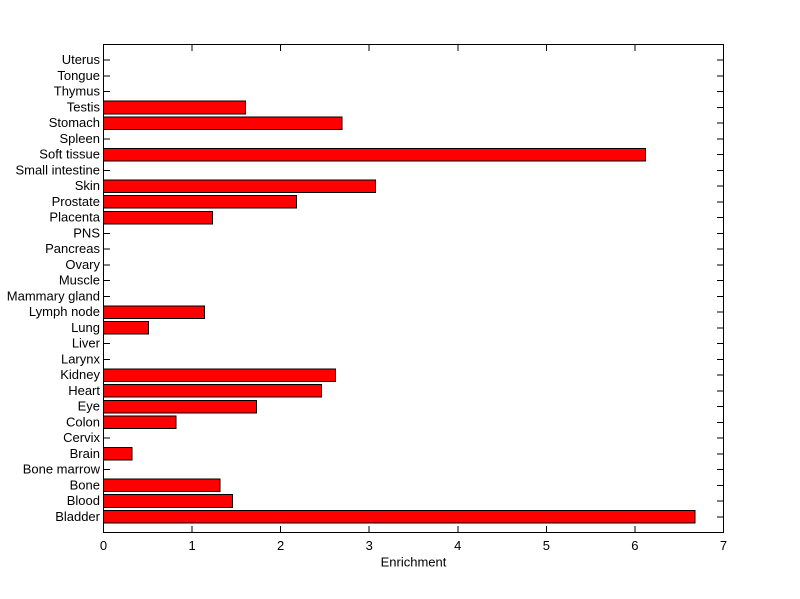 This screenshot has height=599, width=800. Describe the element at coordinates (80, 138) in the screenshot. I see `svg-text: Spleen` at that location.